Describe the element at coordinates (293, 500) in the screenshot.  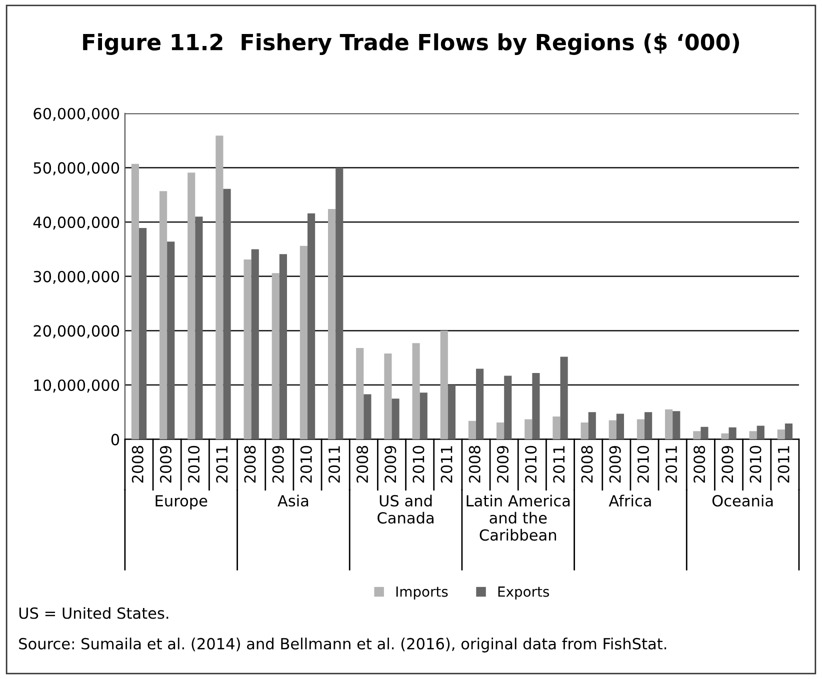
I see `text: Asia` at that location.